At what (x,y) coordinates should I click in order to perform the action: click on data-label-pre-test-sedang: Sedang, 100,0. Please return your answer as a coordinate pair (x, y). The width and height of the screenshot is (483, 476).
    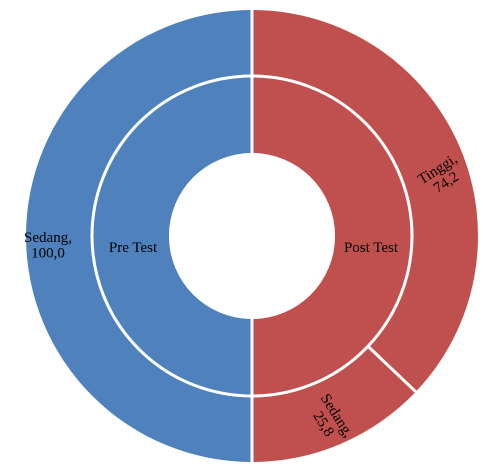
    Looking at the image, I should click on (48, 246).